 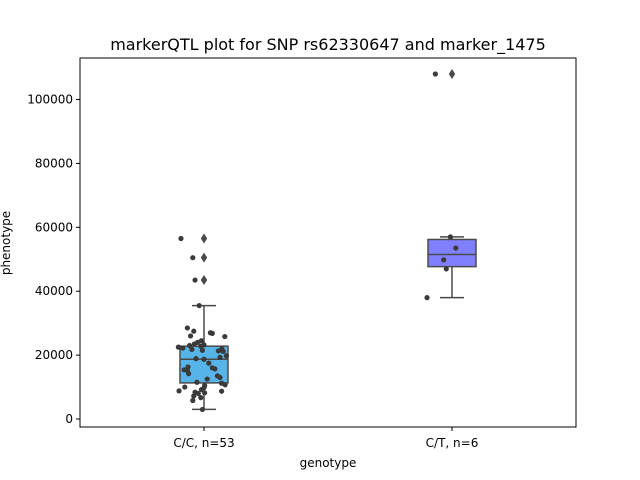 I want to click on x-tick-label: C/C, n=53, so click(x=203, y=443).